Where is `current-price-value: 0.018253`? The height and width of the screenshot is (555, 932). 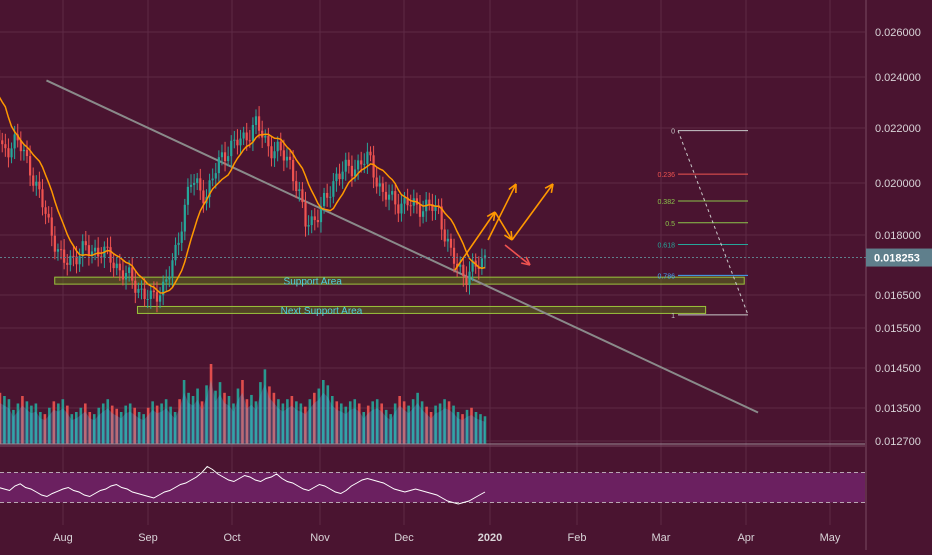 current-price-value: 0.018253 is located at coordinates (897, 259).